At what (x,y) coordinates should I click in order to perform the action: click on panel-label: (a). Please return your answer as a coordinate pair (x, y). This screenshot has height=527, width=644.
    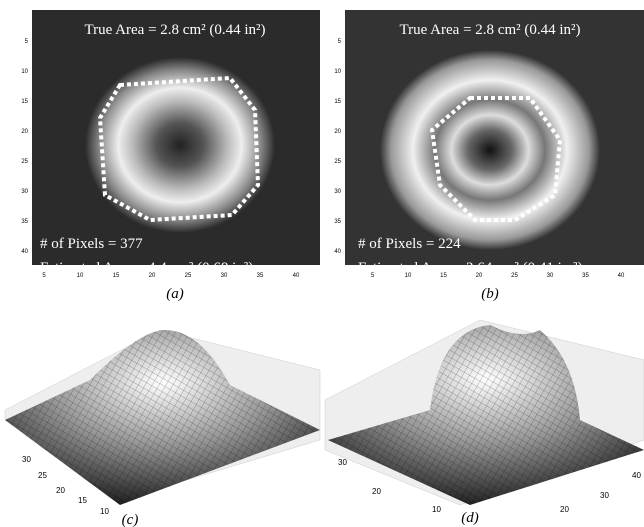
    Looking at the image, I should click on (175, 294).